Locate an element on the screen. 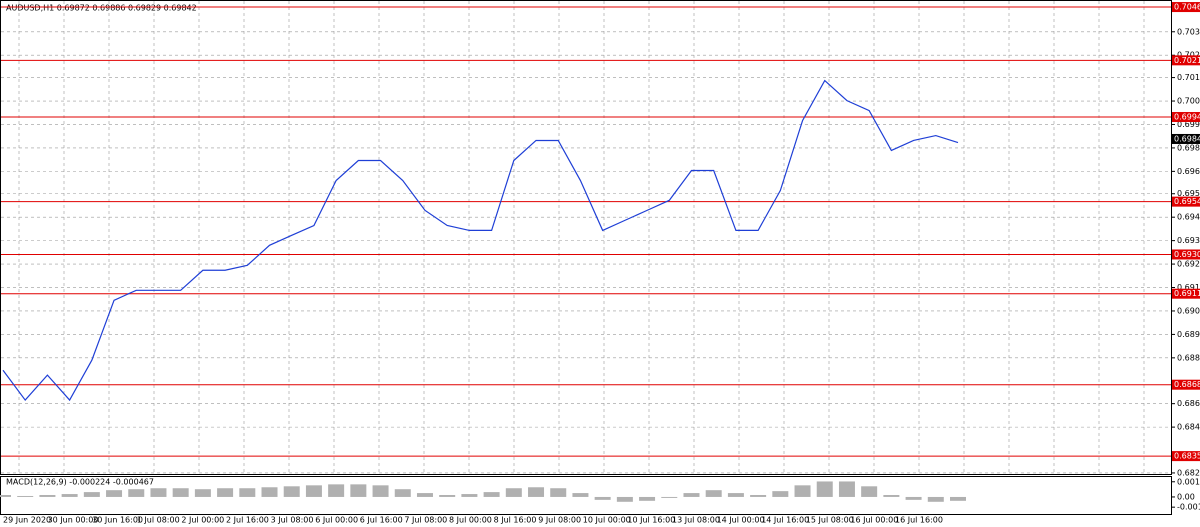  x-tick-label: 29 Jun 2020 is located at coordinates (27, 520).